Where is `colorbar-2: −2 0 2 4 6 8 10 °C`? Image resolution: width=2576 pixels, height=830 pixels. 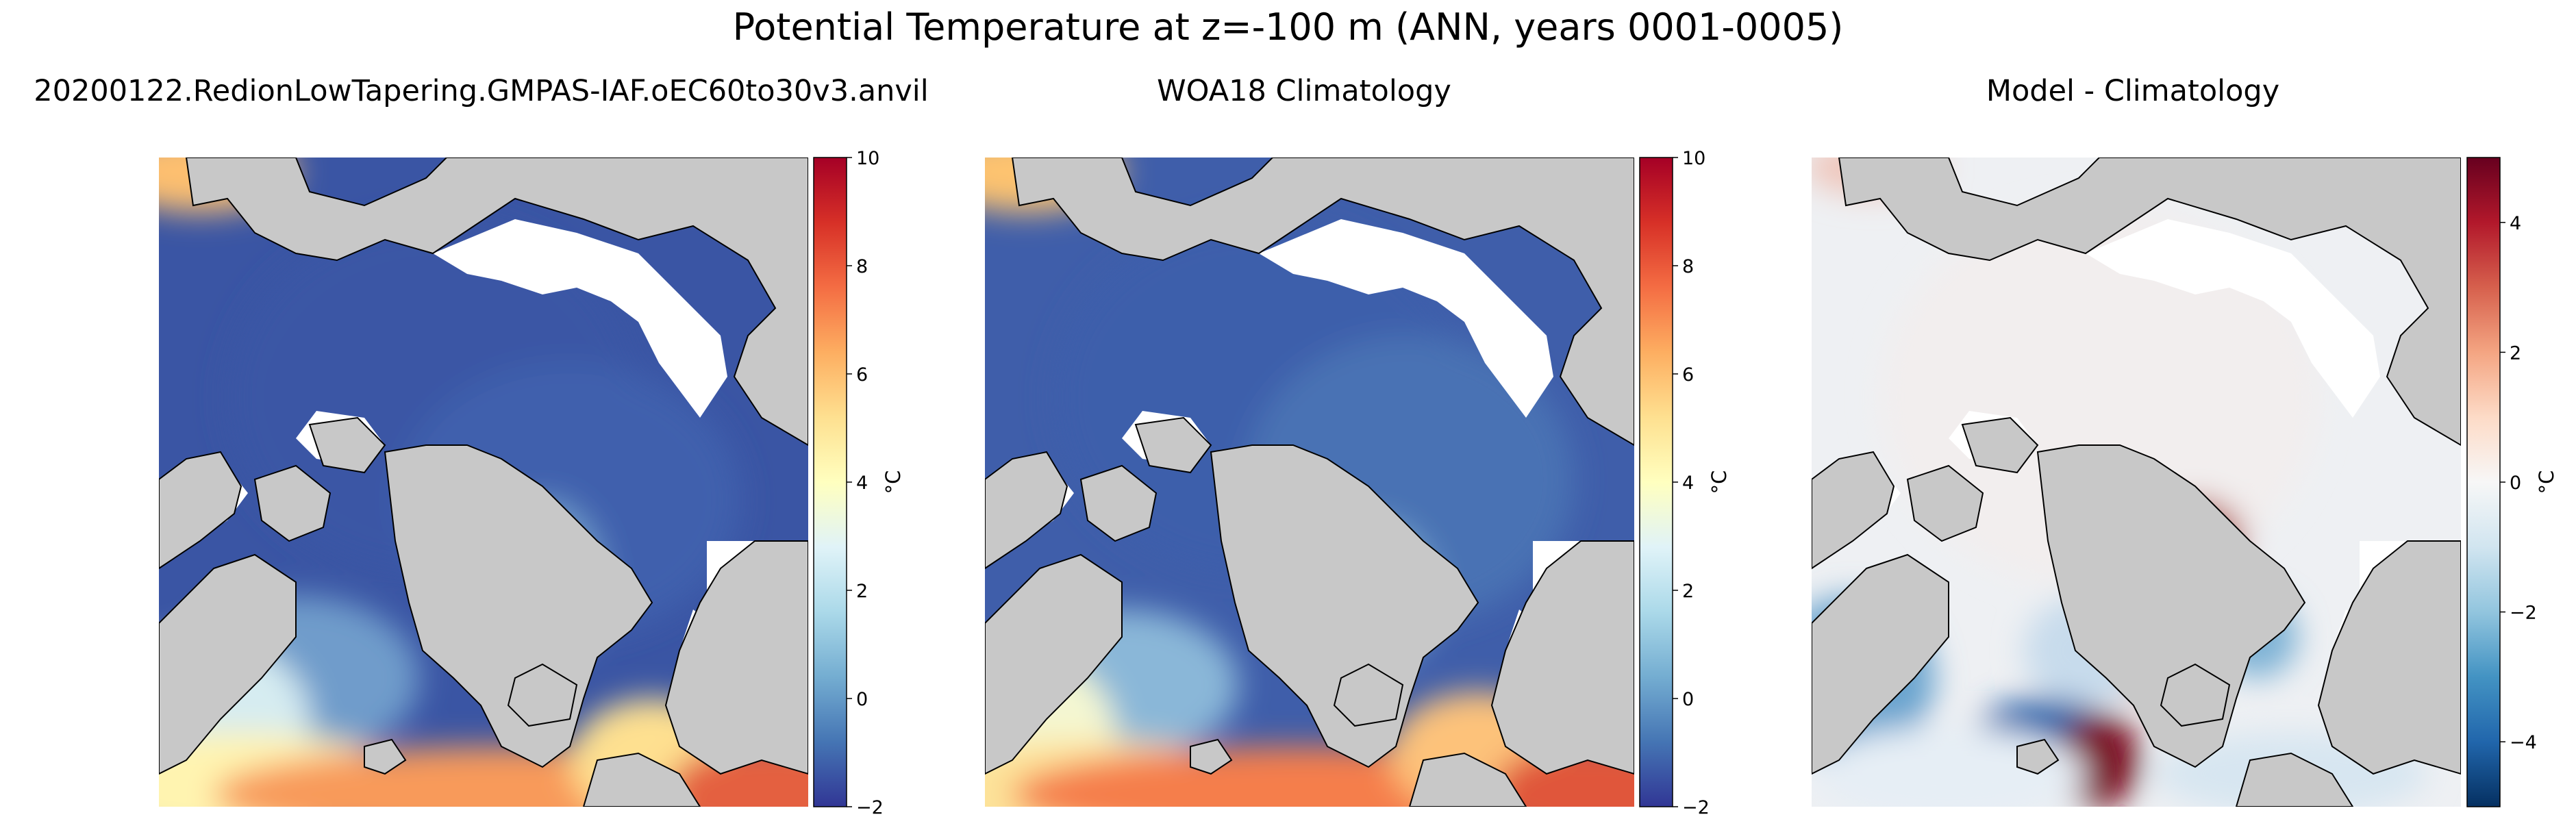
colorbar-2: −2 0 2 4 6 8 10 °C is located at coordinates (1685, 483).